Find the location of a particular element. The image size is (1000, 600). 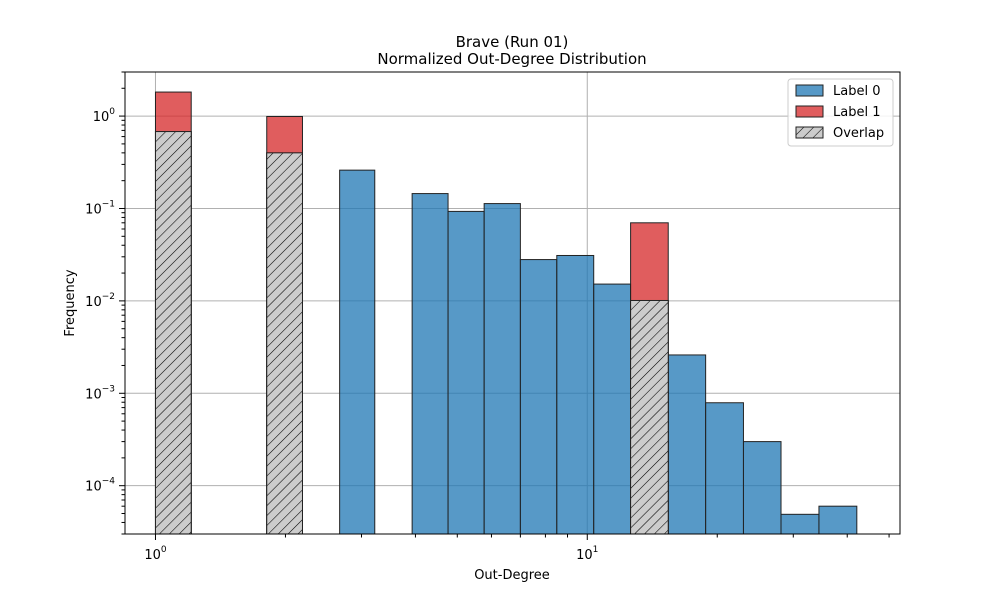

y-tick-label: 10⁻³ is located at coordinates (100, 393).